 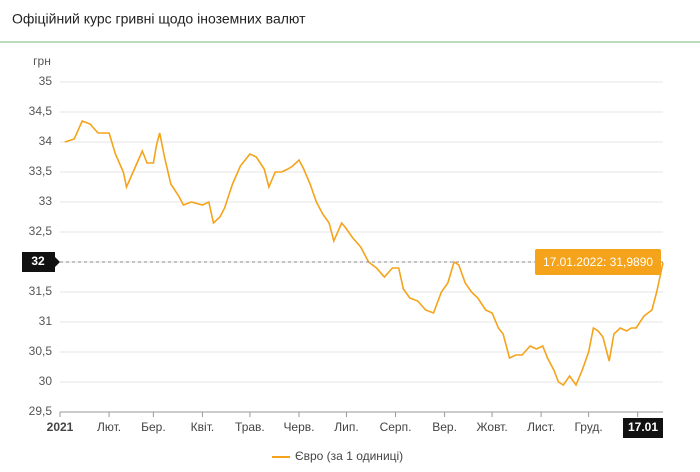 I want to click on tooltip-box, so click(x=598, y=262).